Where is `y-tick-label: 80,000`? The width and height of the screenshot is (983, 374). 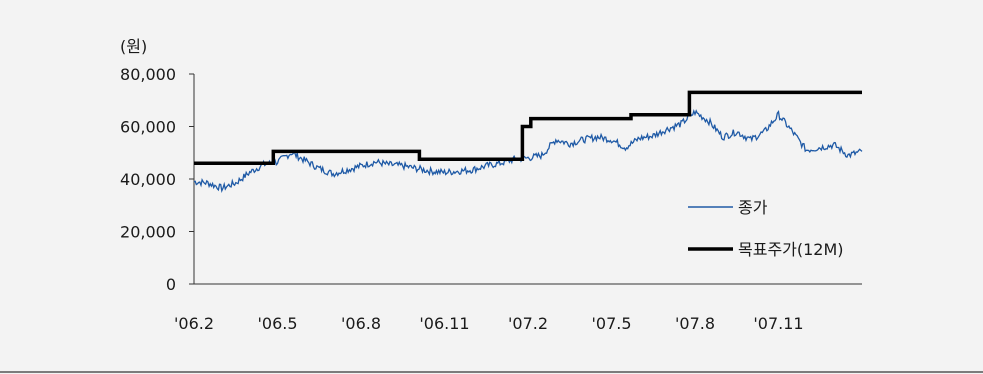
y-tick-label: 80,000 is located at coordinates (148, 74).